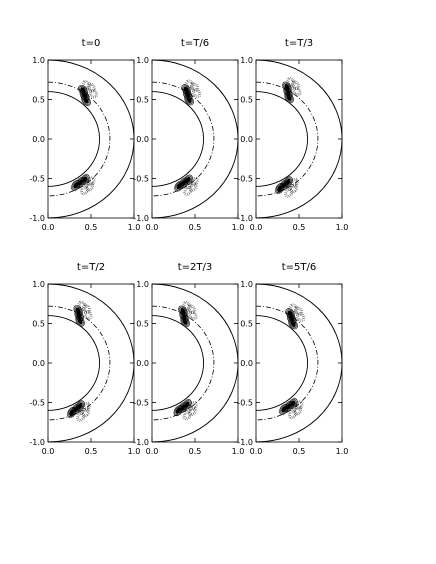  I want to click on panel-6: t=5T/6 -1.0 -0.5 0.0 0.5 1.0 0.0 0.5 1.0, so click(292, 359).